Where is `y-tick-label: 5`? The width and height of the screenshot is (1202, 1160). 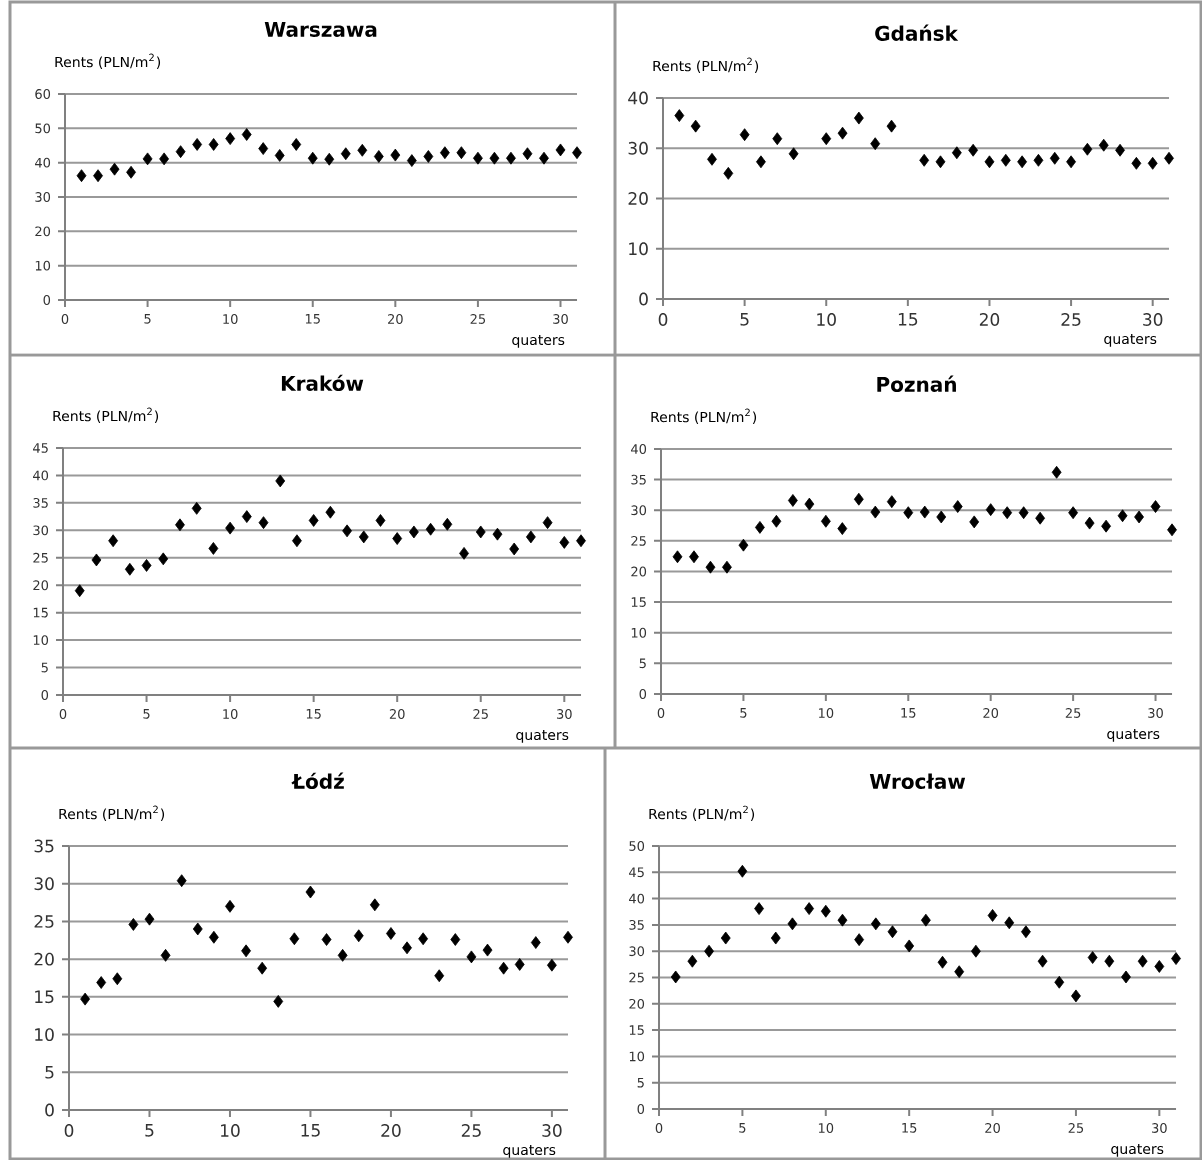
y-tick-label: 5 is located at coordinates (49, 1072).